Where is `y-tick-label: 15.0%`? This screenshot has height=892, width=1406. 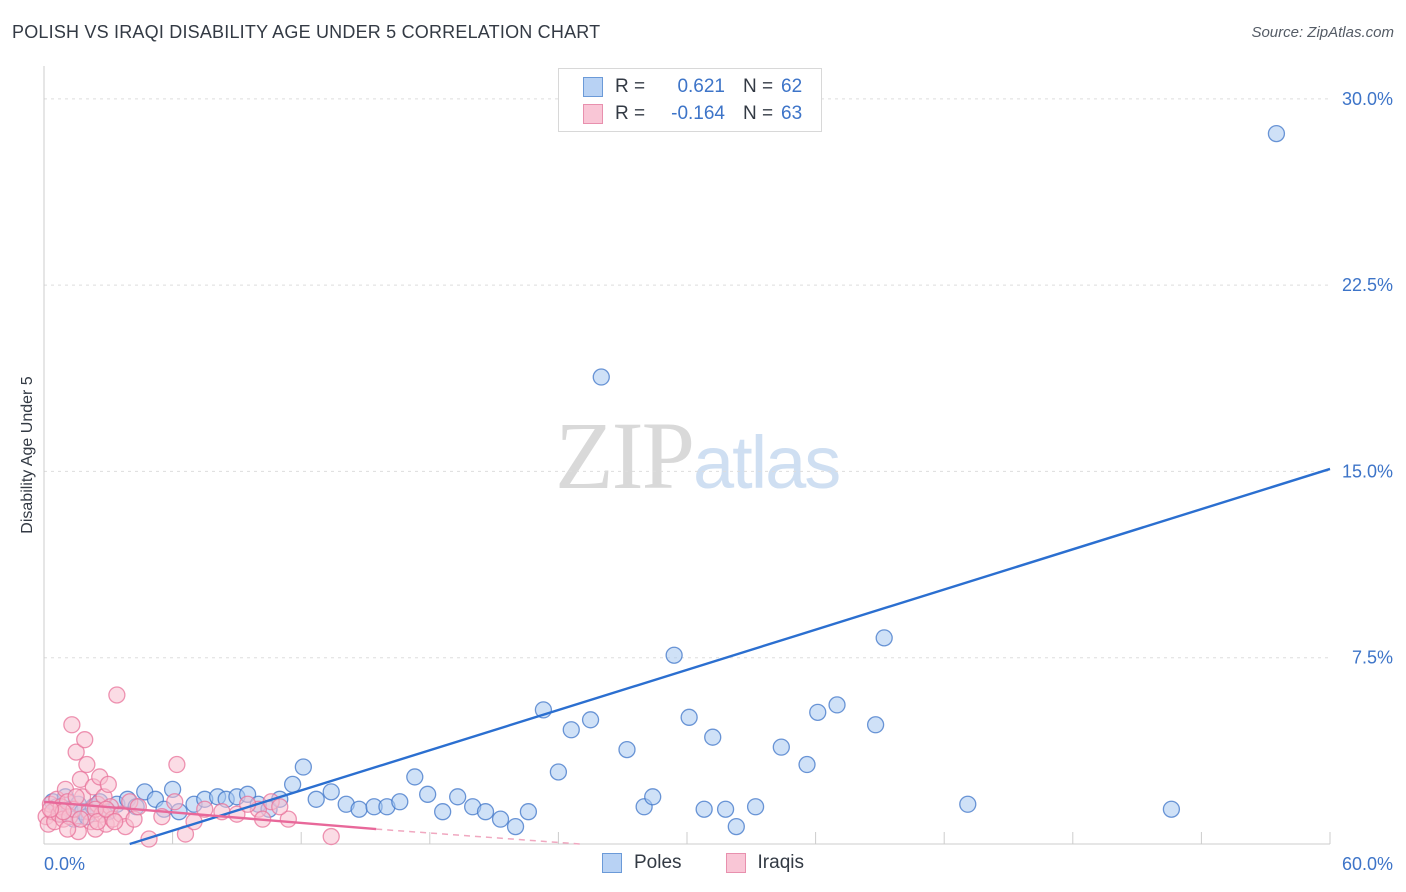
y-tick-label: 15.0% is located at coordinates (1367, 471).